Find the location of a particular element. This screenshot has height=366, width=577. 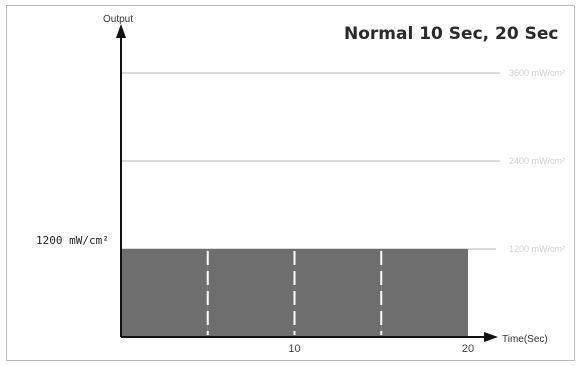

x-tick-label: 10 is located at coordinates (294, 349).